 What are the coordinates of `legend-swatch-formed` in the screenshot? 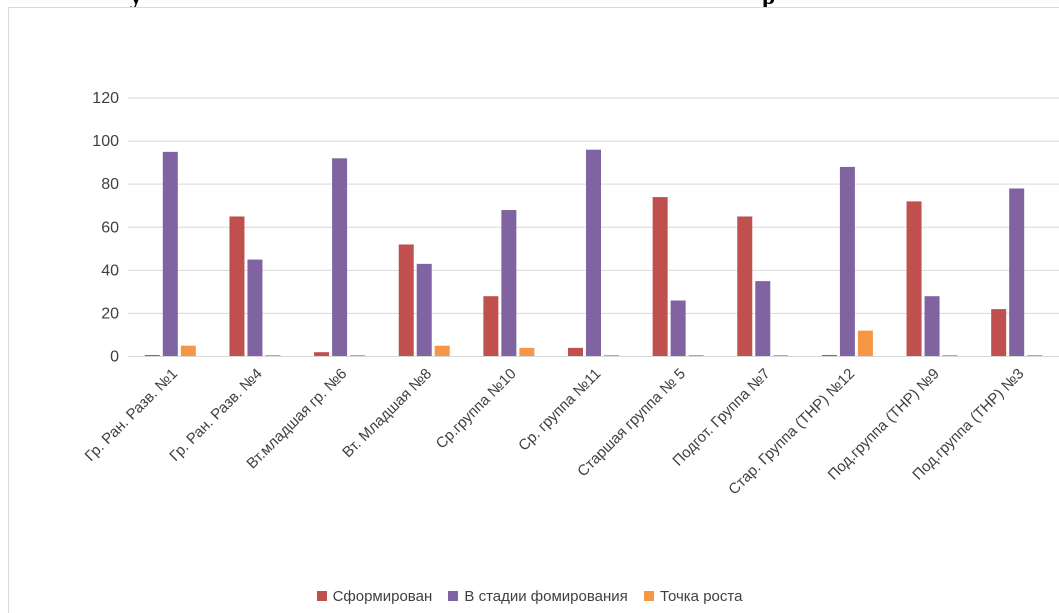 It's located at (321, 596).